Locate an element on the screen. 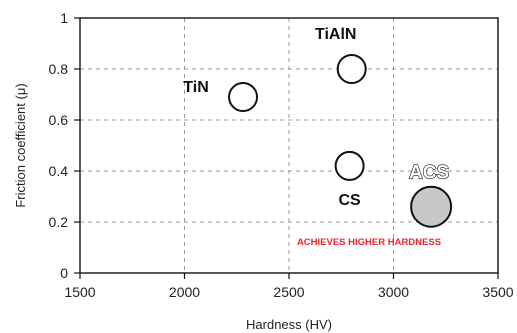  y-axis-title: Friction coefficient (μ) is located at coordinates (20, 145).